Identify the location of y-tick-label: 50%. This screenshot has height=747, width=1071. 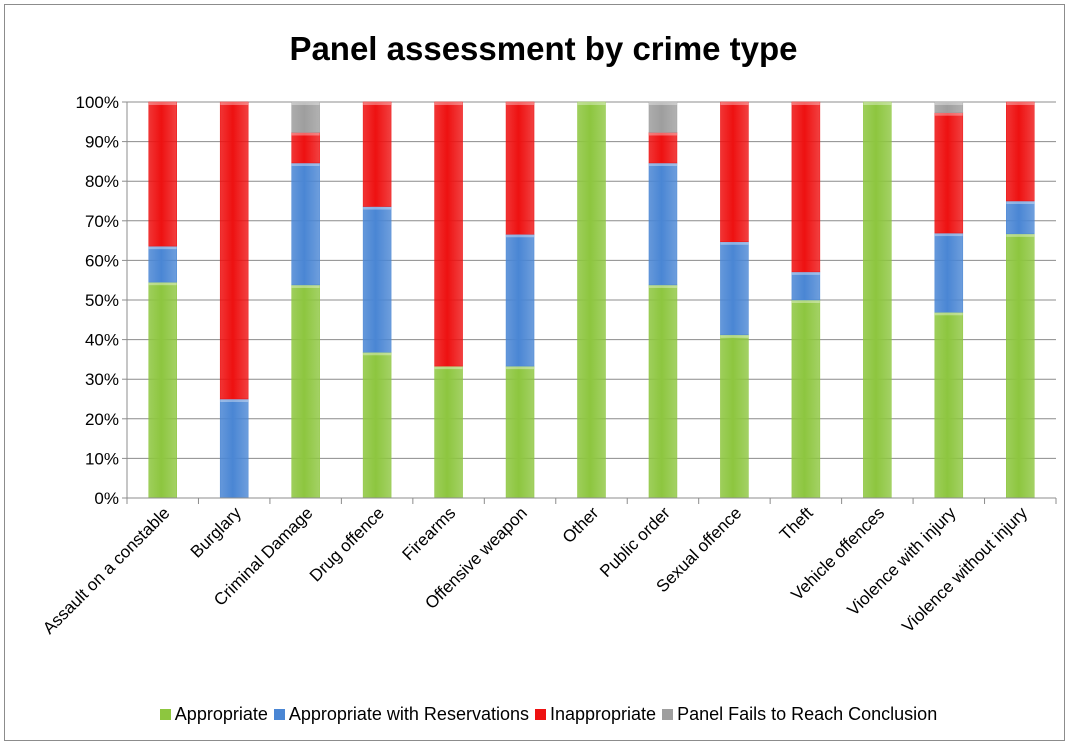
(102, 300).